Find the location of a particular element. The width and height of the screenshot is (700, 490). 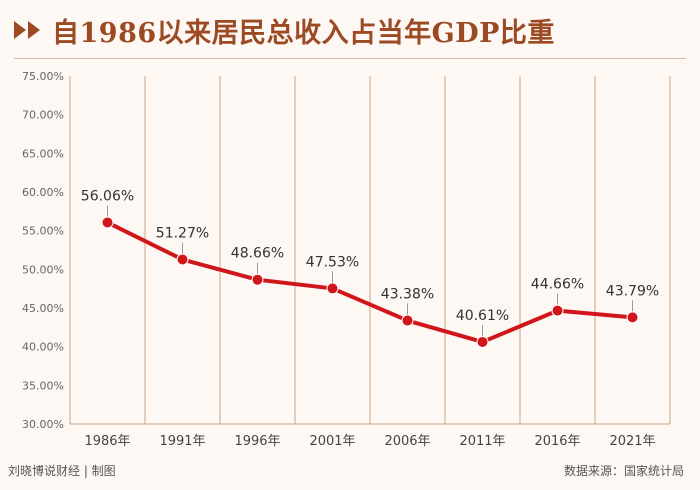

data-label: 44.66% is located at coordinates (557, 285).